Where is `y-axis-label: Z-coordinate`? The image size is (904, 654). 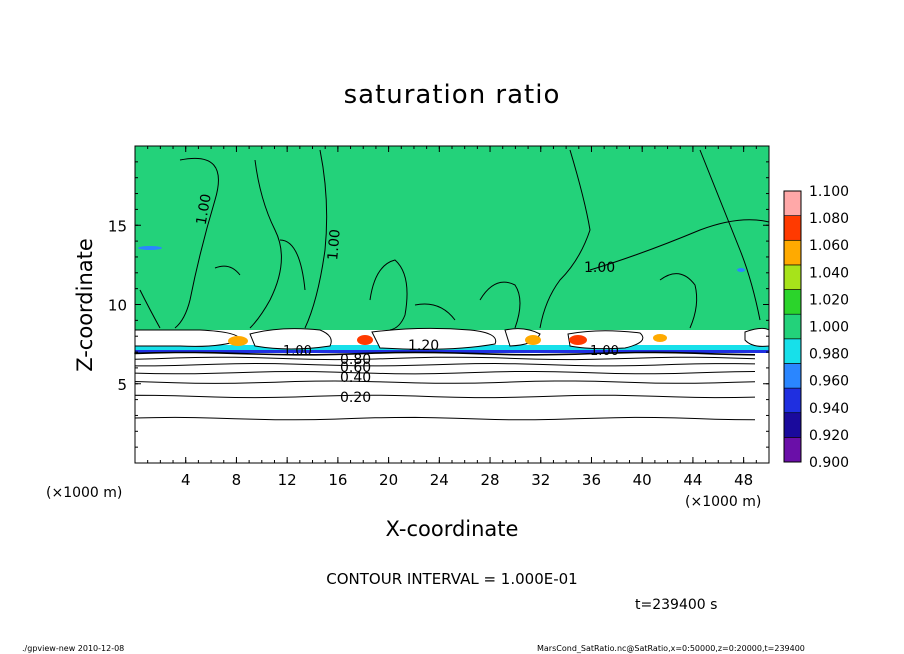 y-axis-label: Z-coordinate is located at coordinates (85, 305).